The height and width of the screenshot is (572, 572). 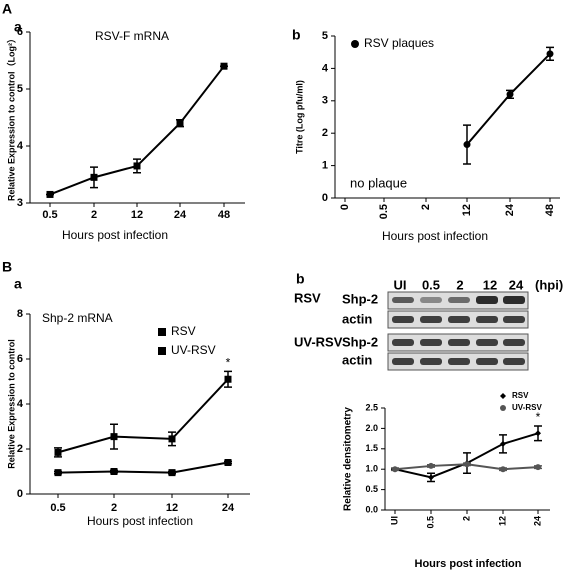 What do you see at coordinates (371, 407) in the screenshot?
I see `y-tick-label: 2.5` at bounding box center [371, 407].